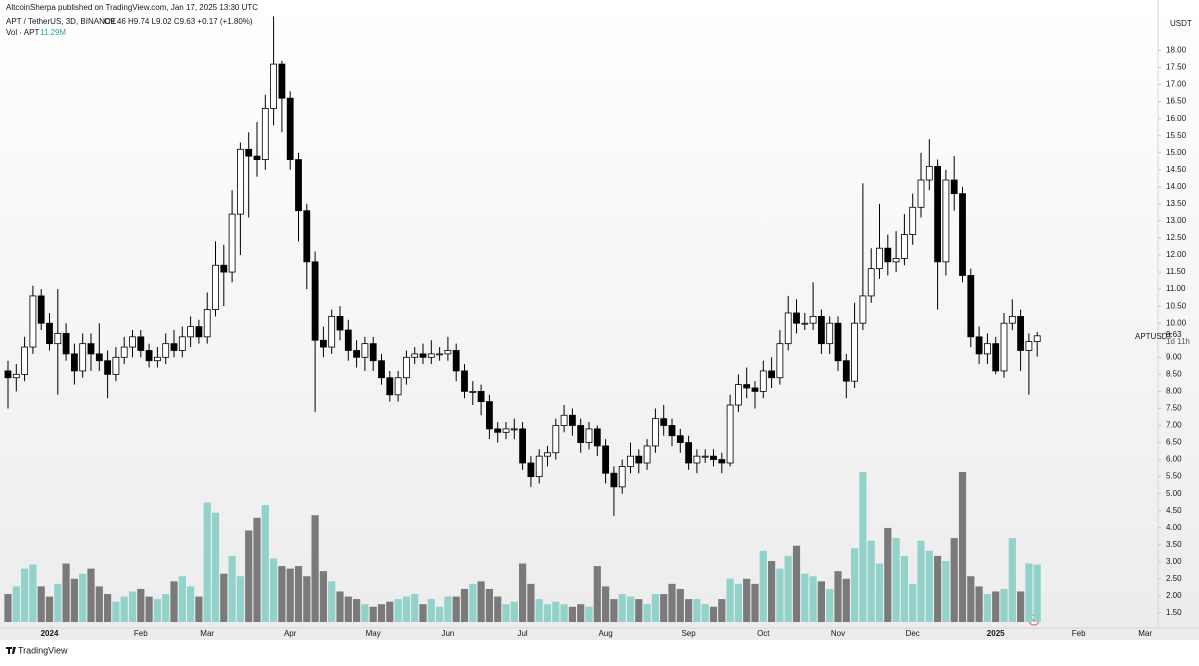  Describe the element at coordinates (50, 633) in the screenshot. I see `x-tick-label: 2024` at that location.